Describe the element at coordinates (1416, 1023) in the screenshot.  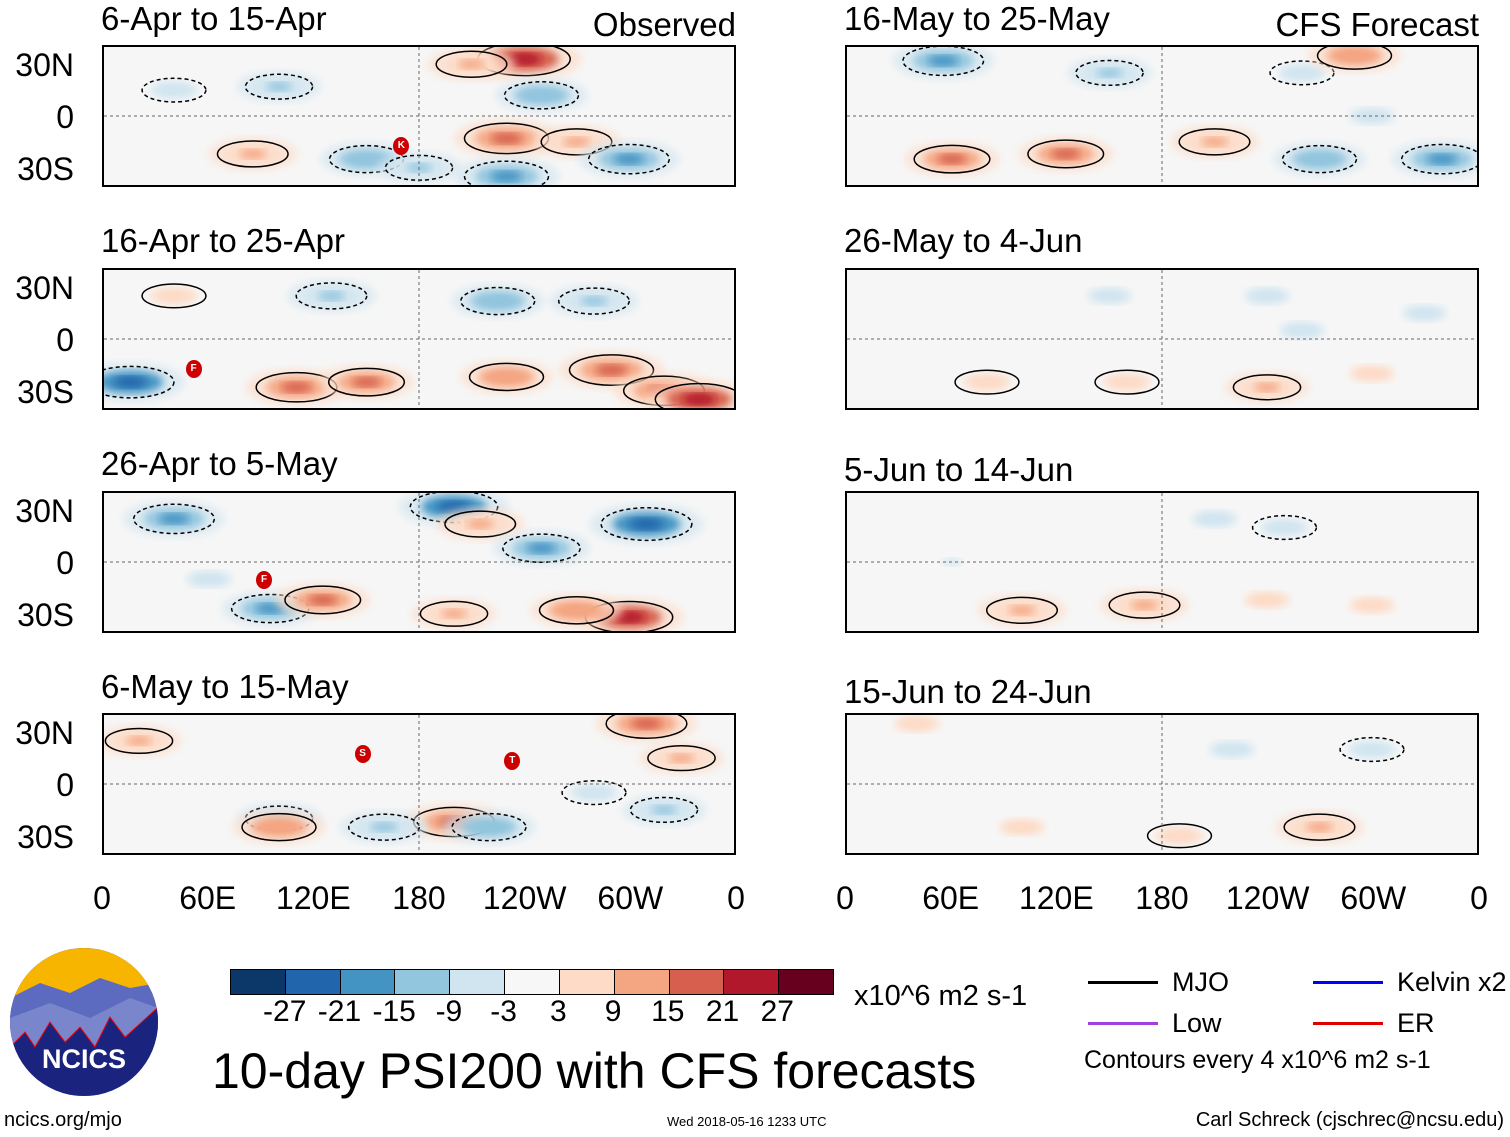
I see `legend-er-label: ER` at that location.